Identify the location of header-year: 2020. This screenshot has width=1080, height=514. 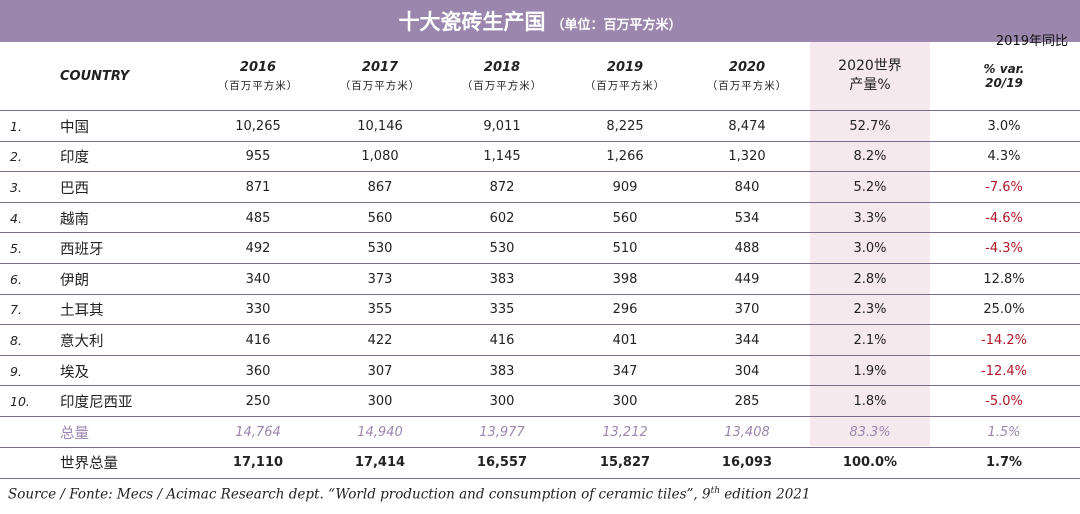
(747, 67).